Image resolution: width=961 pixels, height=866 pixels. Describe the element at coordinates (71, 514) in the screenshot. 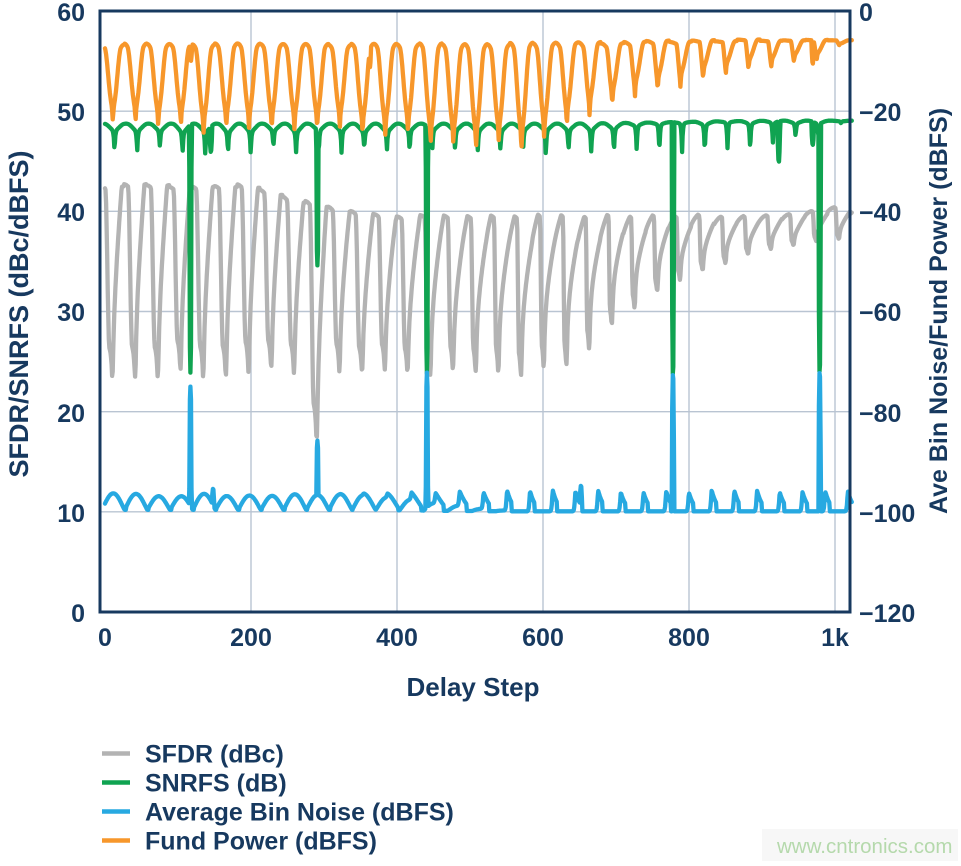

I see `svg-text: 10` at that location.